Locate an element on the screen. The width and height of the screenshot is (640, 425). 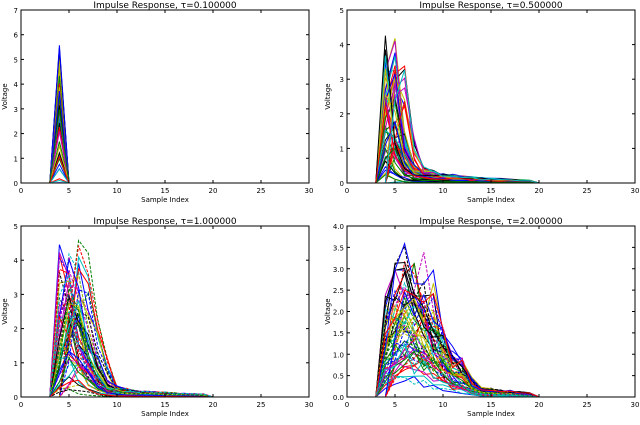
y-tick-label: 0.5 is located at coordinates (338, 377).